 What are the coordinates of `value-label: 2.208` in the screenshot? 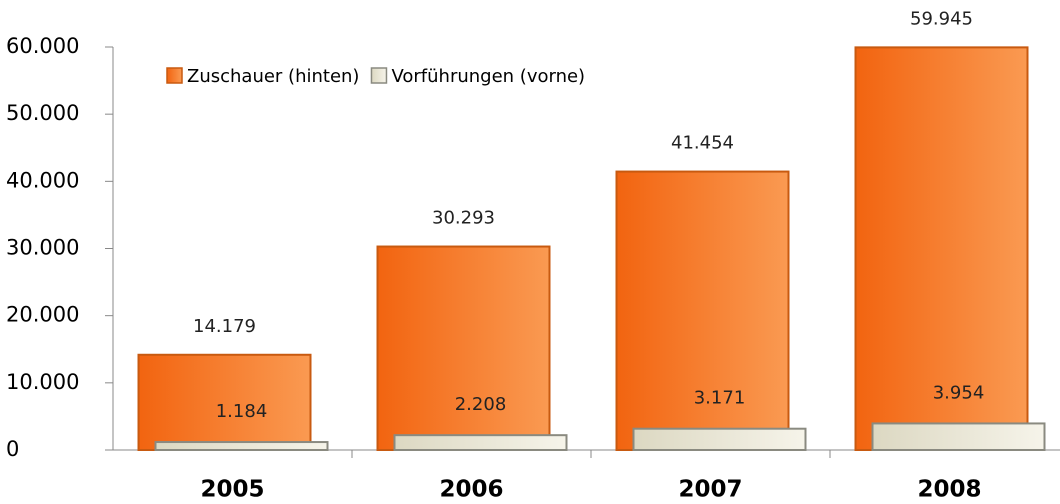 It's located at (481, 404).